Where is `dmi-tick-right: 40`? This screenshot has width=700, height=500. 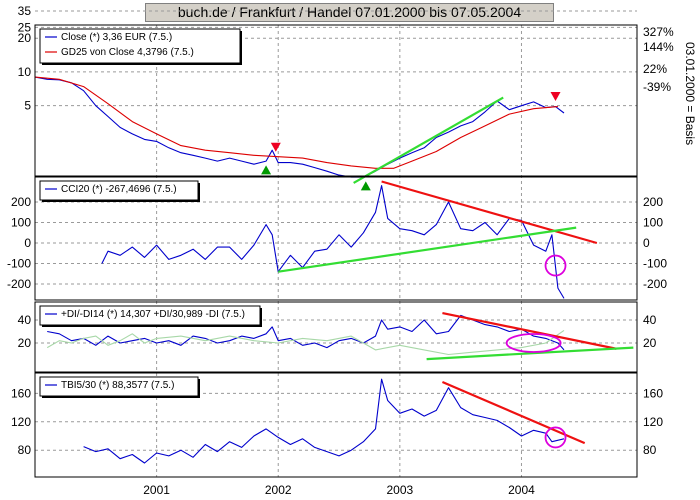 dmi-tick-right: 40 is located at coordinates (650, 320).